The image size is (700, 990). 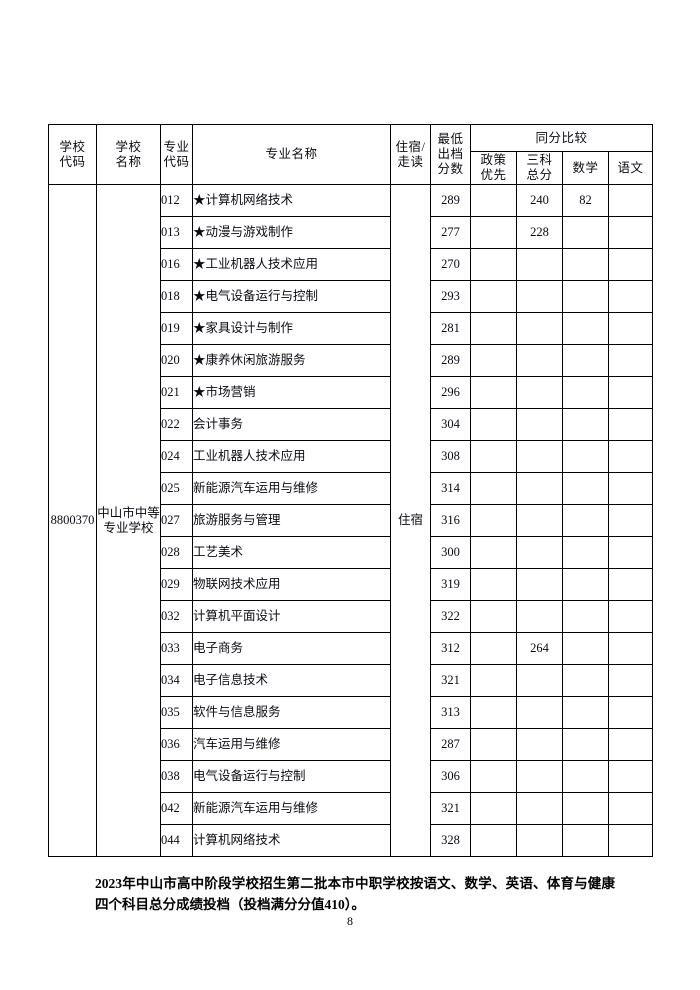 What do you see at coordinates (450, 168) in the screenshot?
I see `header-min-score-line3: 分数` at bounding box center [450, 168].